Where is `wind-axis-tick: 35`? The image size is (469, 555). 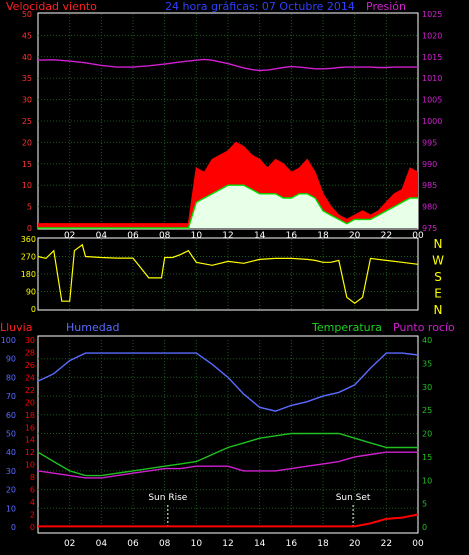 wind-axis-tick: 35 is located at coordinates (27, 78).